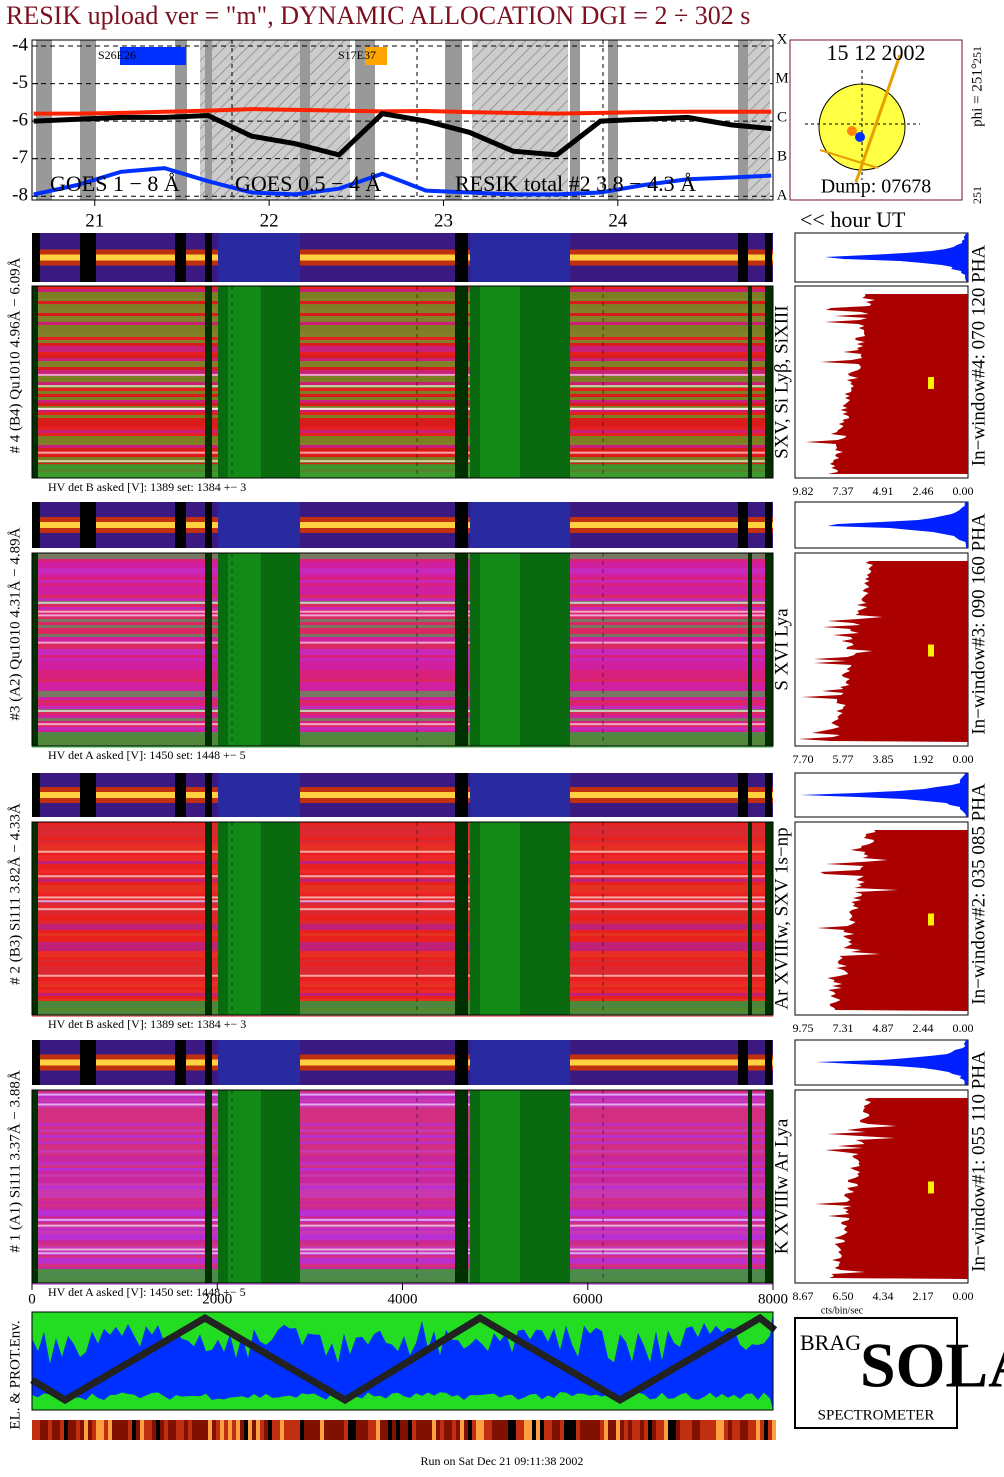 This screenshot has height=1477, width=1004. What do you see at coordinates (20, 157) in the screenshot?
I see `y-tick-label: -7` at bounding box center [20, 157].